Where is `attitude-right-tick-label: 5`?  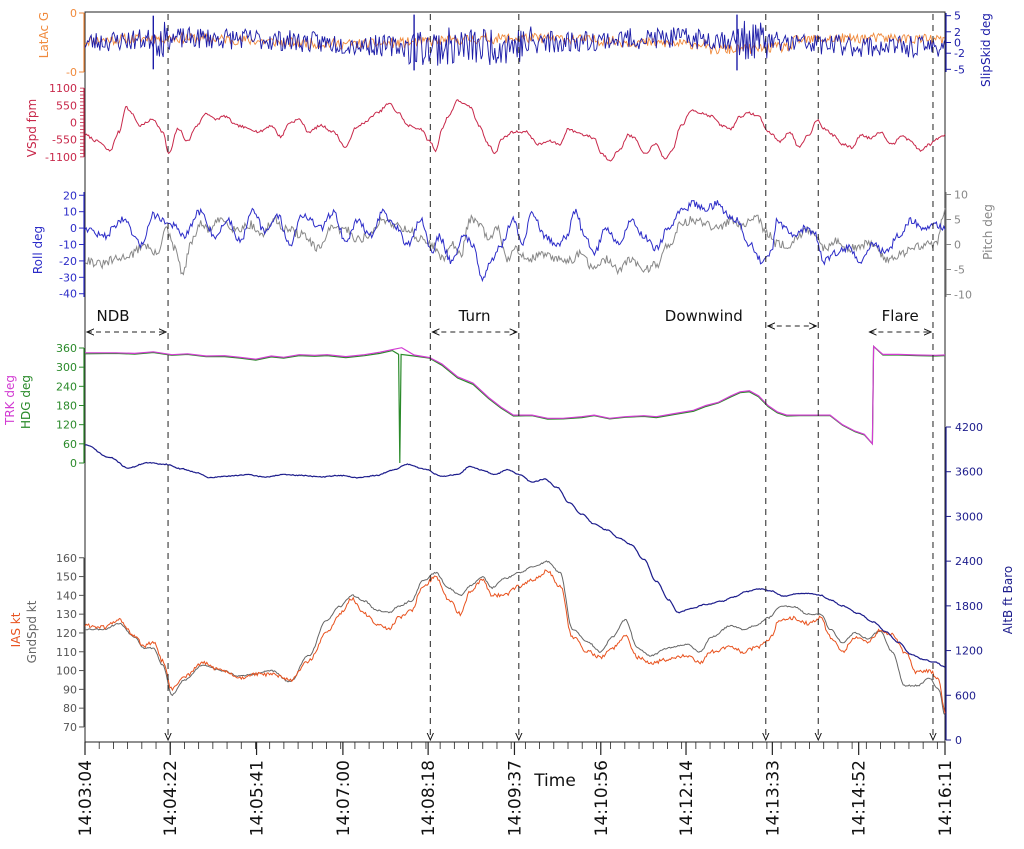 attitude-right-tick-label: 5 is located at coordinates (957, 220).